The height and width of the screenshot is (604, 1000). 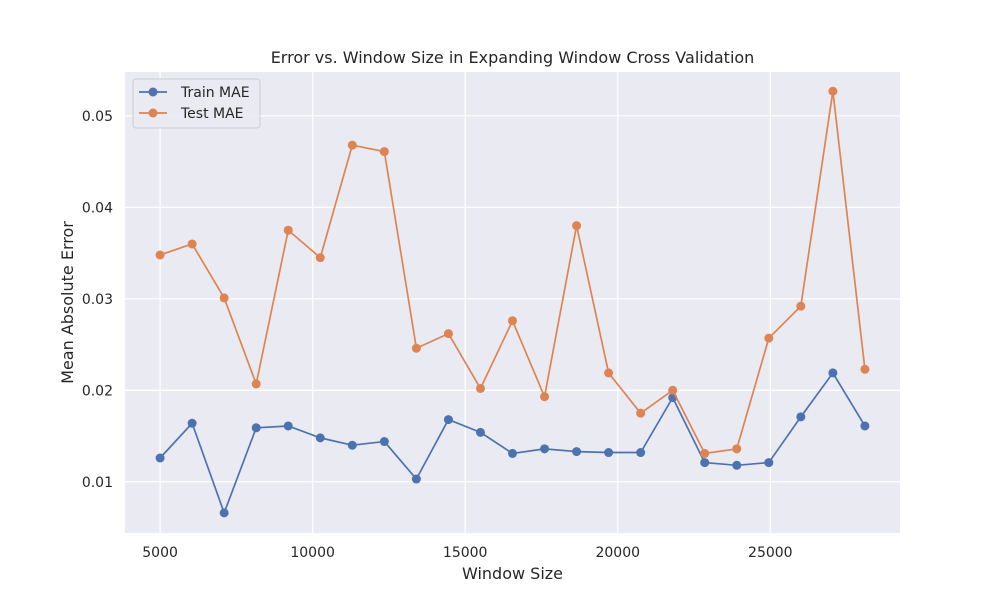 What do you see at coordinates (97, 483) in the screenshot?
I see `y-tick-label: 0.01` at bounding box center [97, 483].